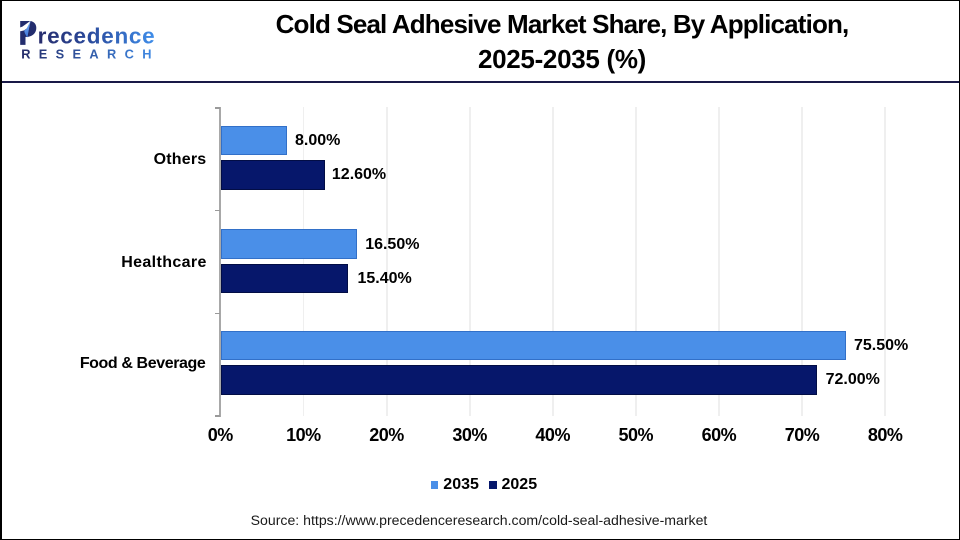 This screenshot has height=540, width=960. Describe the element at coordinates (90, 53) in the screenshot. I see `svg-text: RESEARCH` at that location.